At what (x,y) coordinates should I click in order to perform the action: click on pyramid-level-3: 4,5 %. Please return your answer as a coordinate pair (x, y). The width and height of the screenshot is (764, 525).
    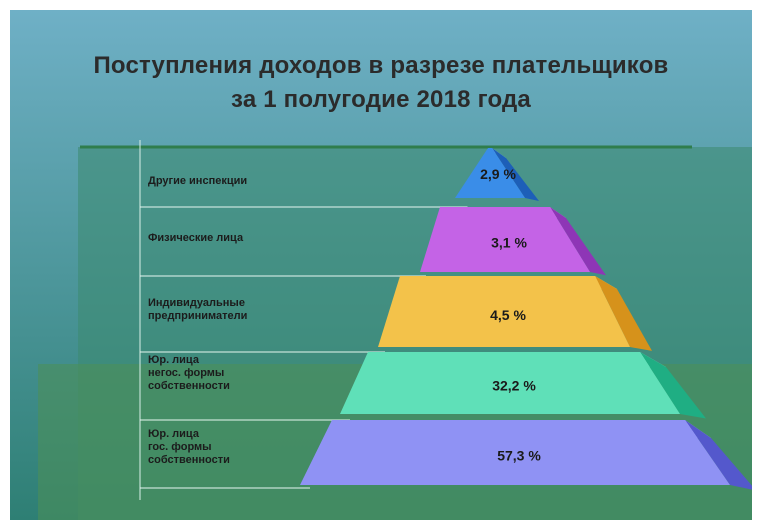
    Looking at the image, I should click on (515, 313).